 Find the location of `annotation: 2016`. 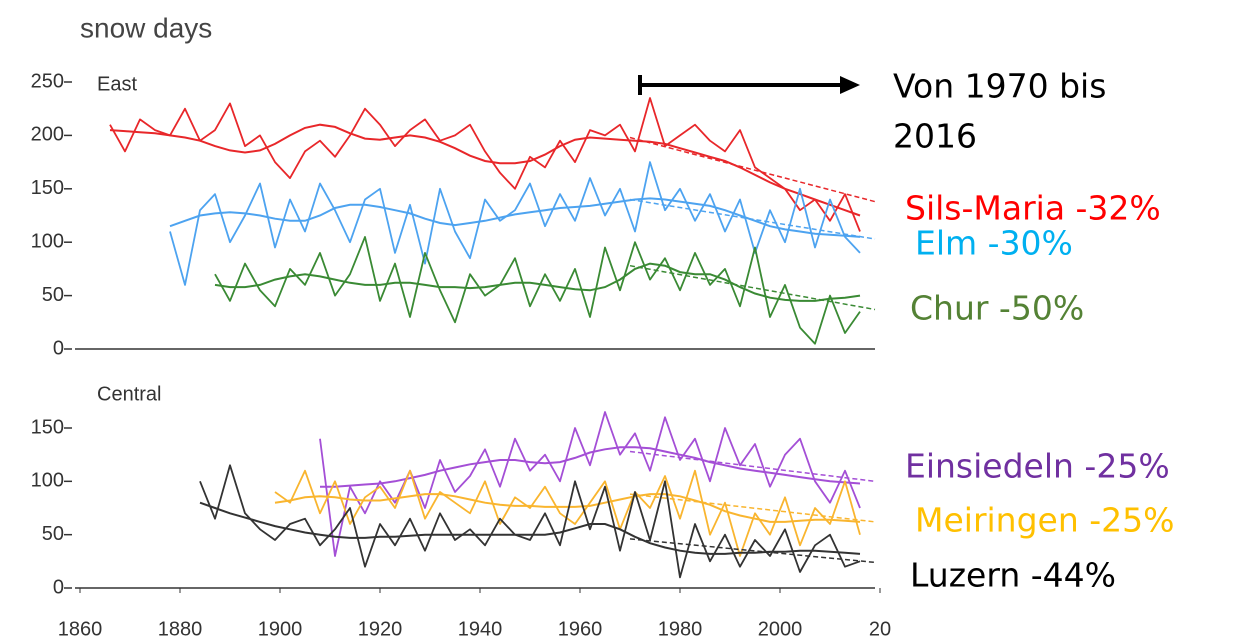

annotation: 2016 is located at coordinates (935, 136).